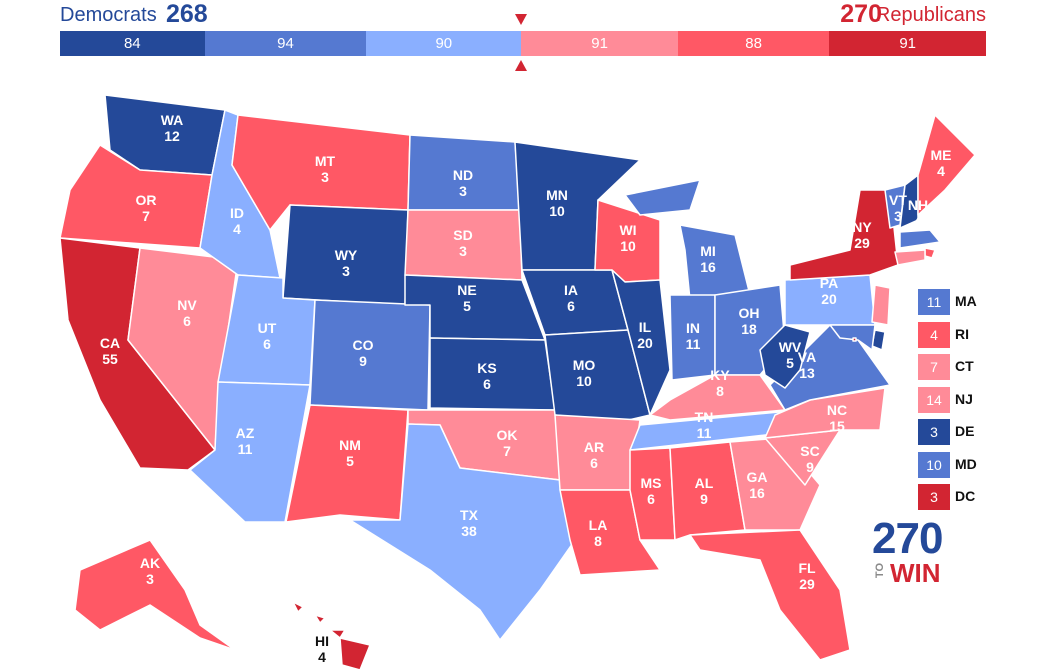 The image size is (1050, 670). I want to click on state-ev-az: 11, so click(245, 449).